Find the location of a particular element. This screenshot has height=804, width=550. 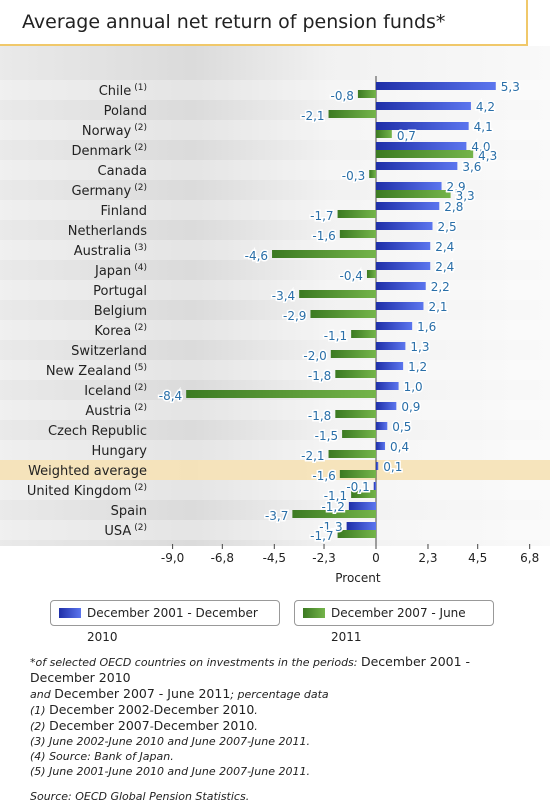

value-label-series-1: 4,1 is located at coordinates (483, 127).